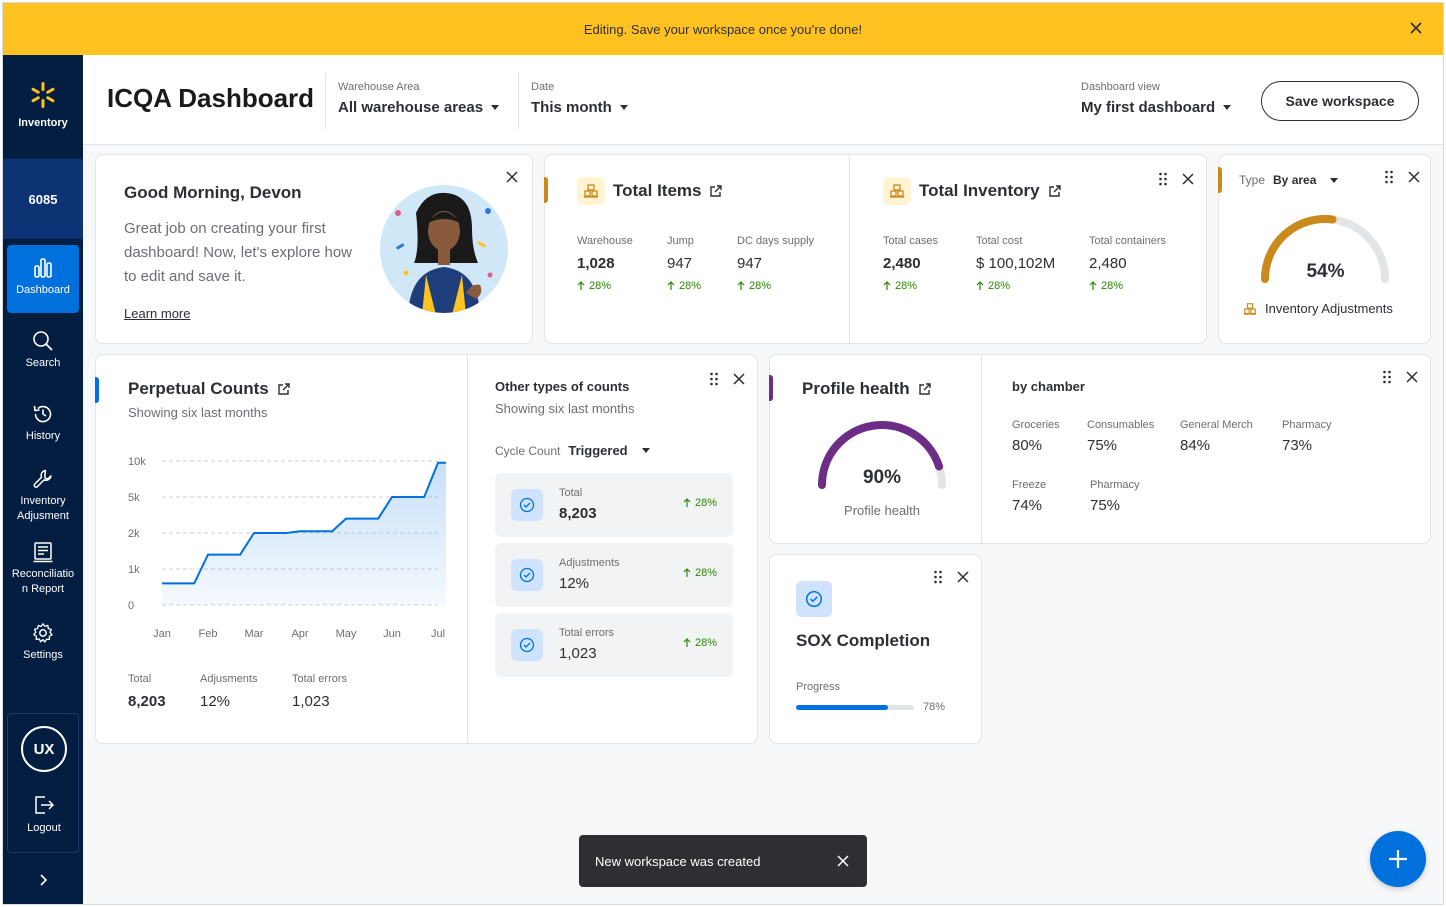  I want to click on store-number: 6085, so click(43, 199).